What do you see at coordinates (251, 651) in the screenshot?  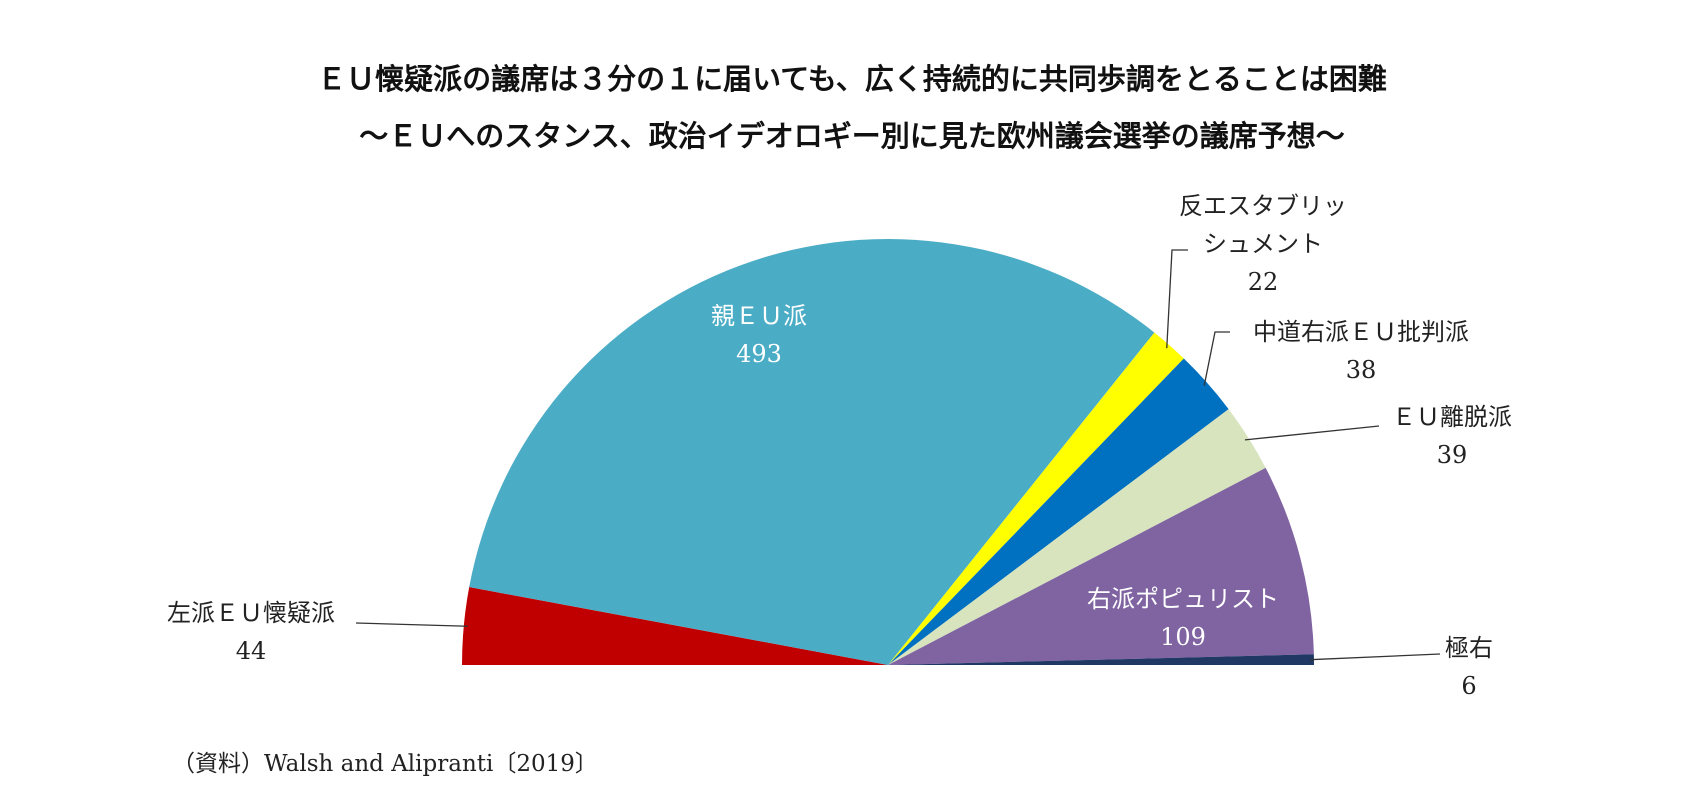 I see `value-label: 44` at bounding box center [251, 651].